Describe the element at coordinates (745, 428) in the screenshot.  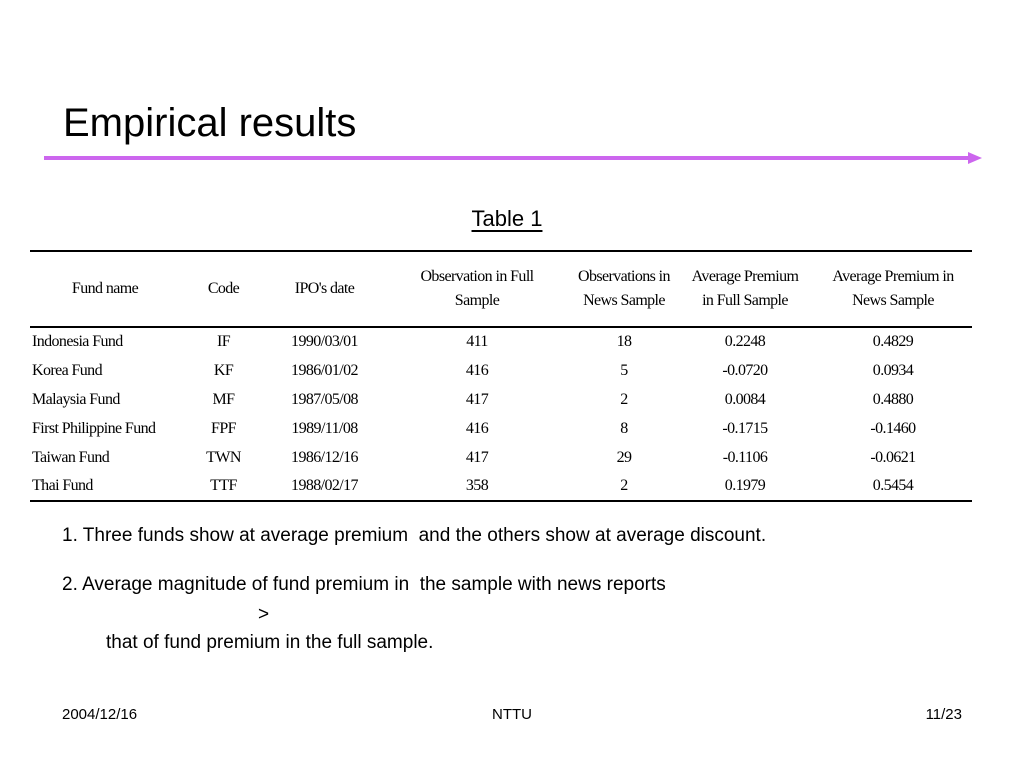
I see `cell-avg-premium-full: -0.1715` at that location.